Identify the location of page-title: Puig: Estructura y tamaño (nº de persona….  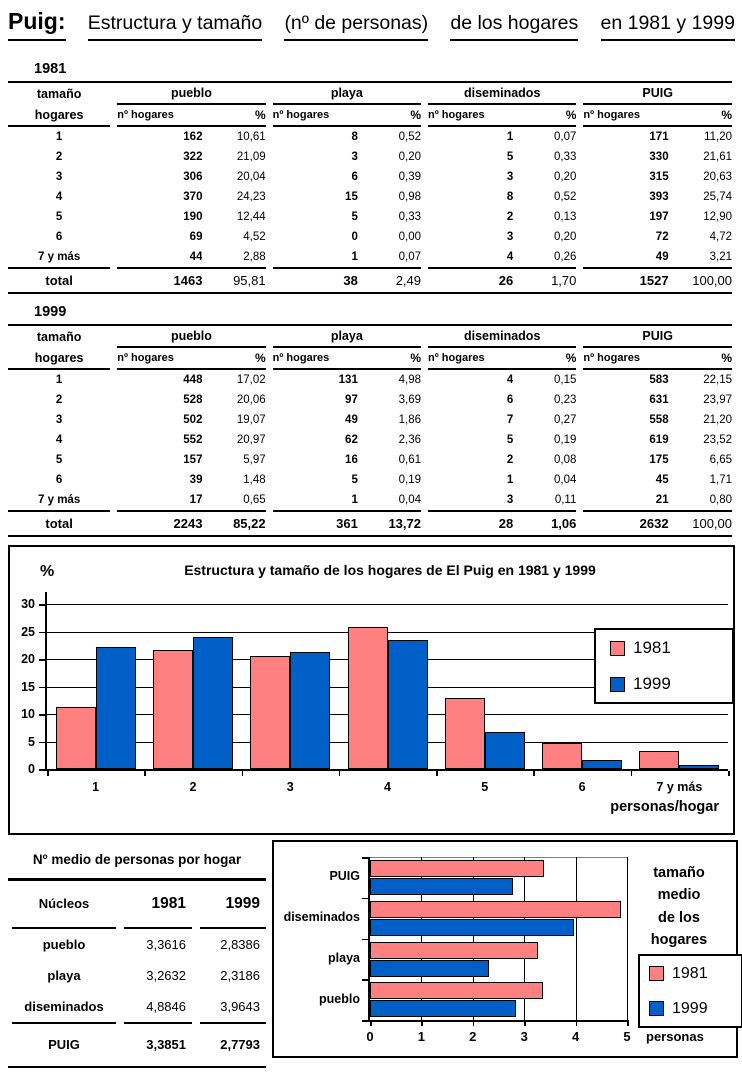
(371, 24).